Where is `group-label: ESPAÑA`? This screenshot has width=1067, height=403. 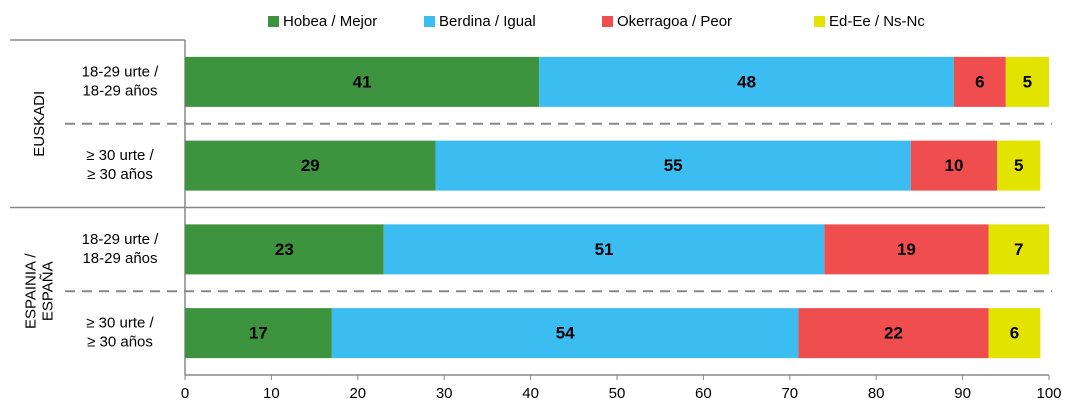 group-label: ESPAÑA is located at coordinates (47, 291).